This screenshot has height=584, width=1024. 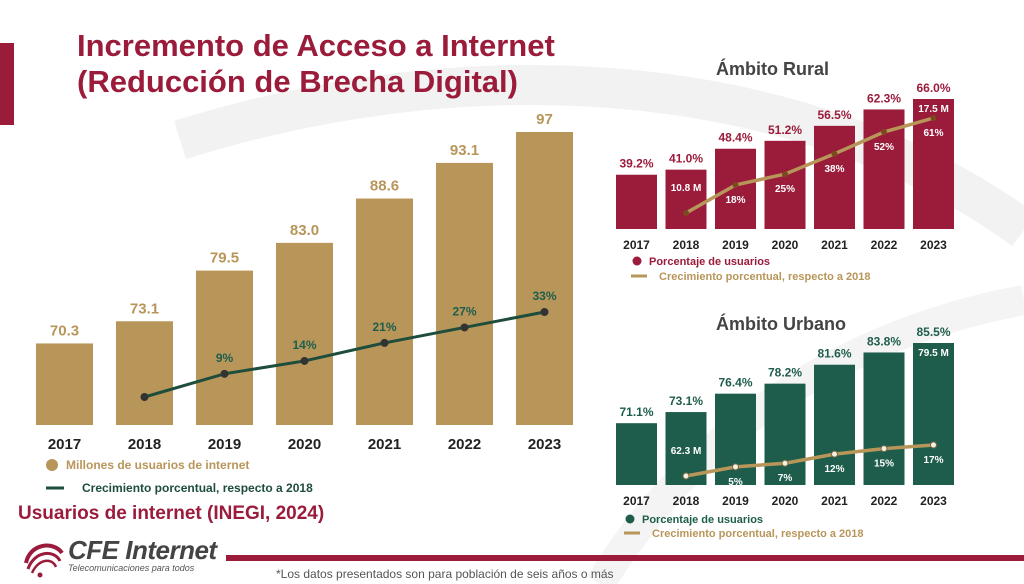 I want to click on rural-legend-growth-text: Crecimiento porcentual, respecto a 2018, so click(x=765, y=277).